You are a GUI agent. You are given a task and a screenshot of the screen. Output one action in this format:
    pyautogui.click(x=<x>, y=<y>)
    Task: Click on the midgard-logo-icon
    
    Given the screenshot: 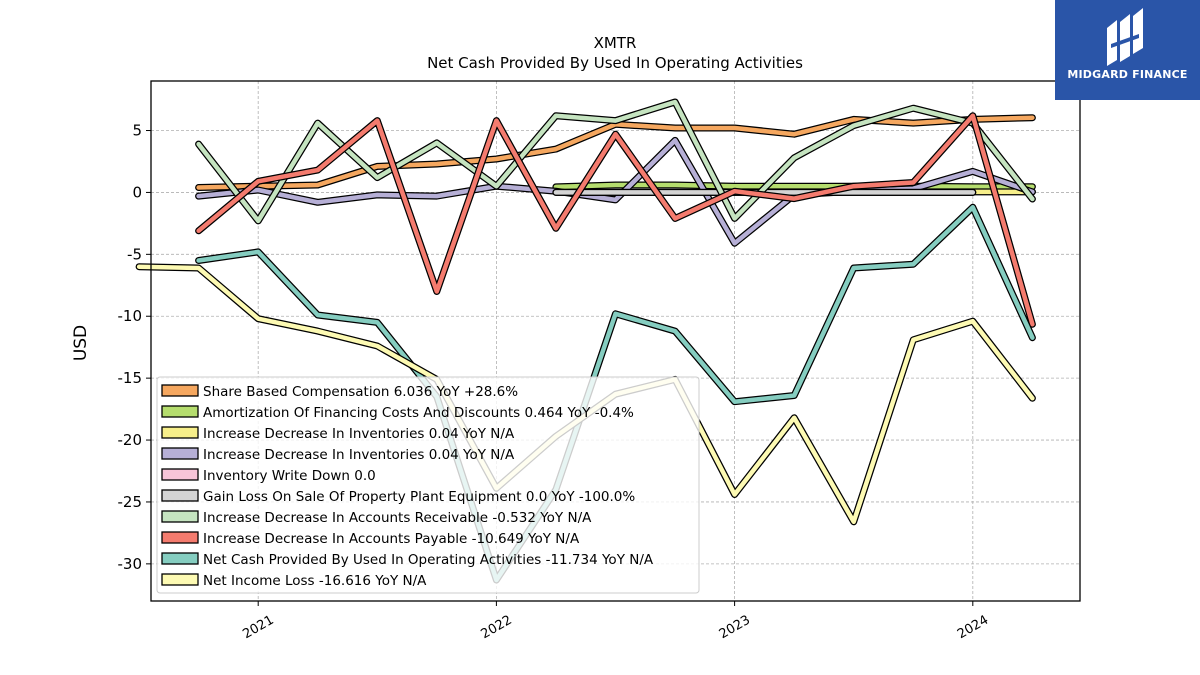 What is the action you would take?
    pyautogui.click(x=1125, y=37)
    